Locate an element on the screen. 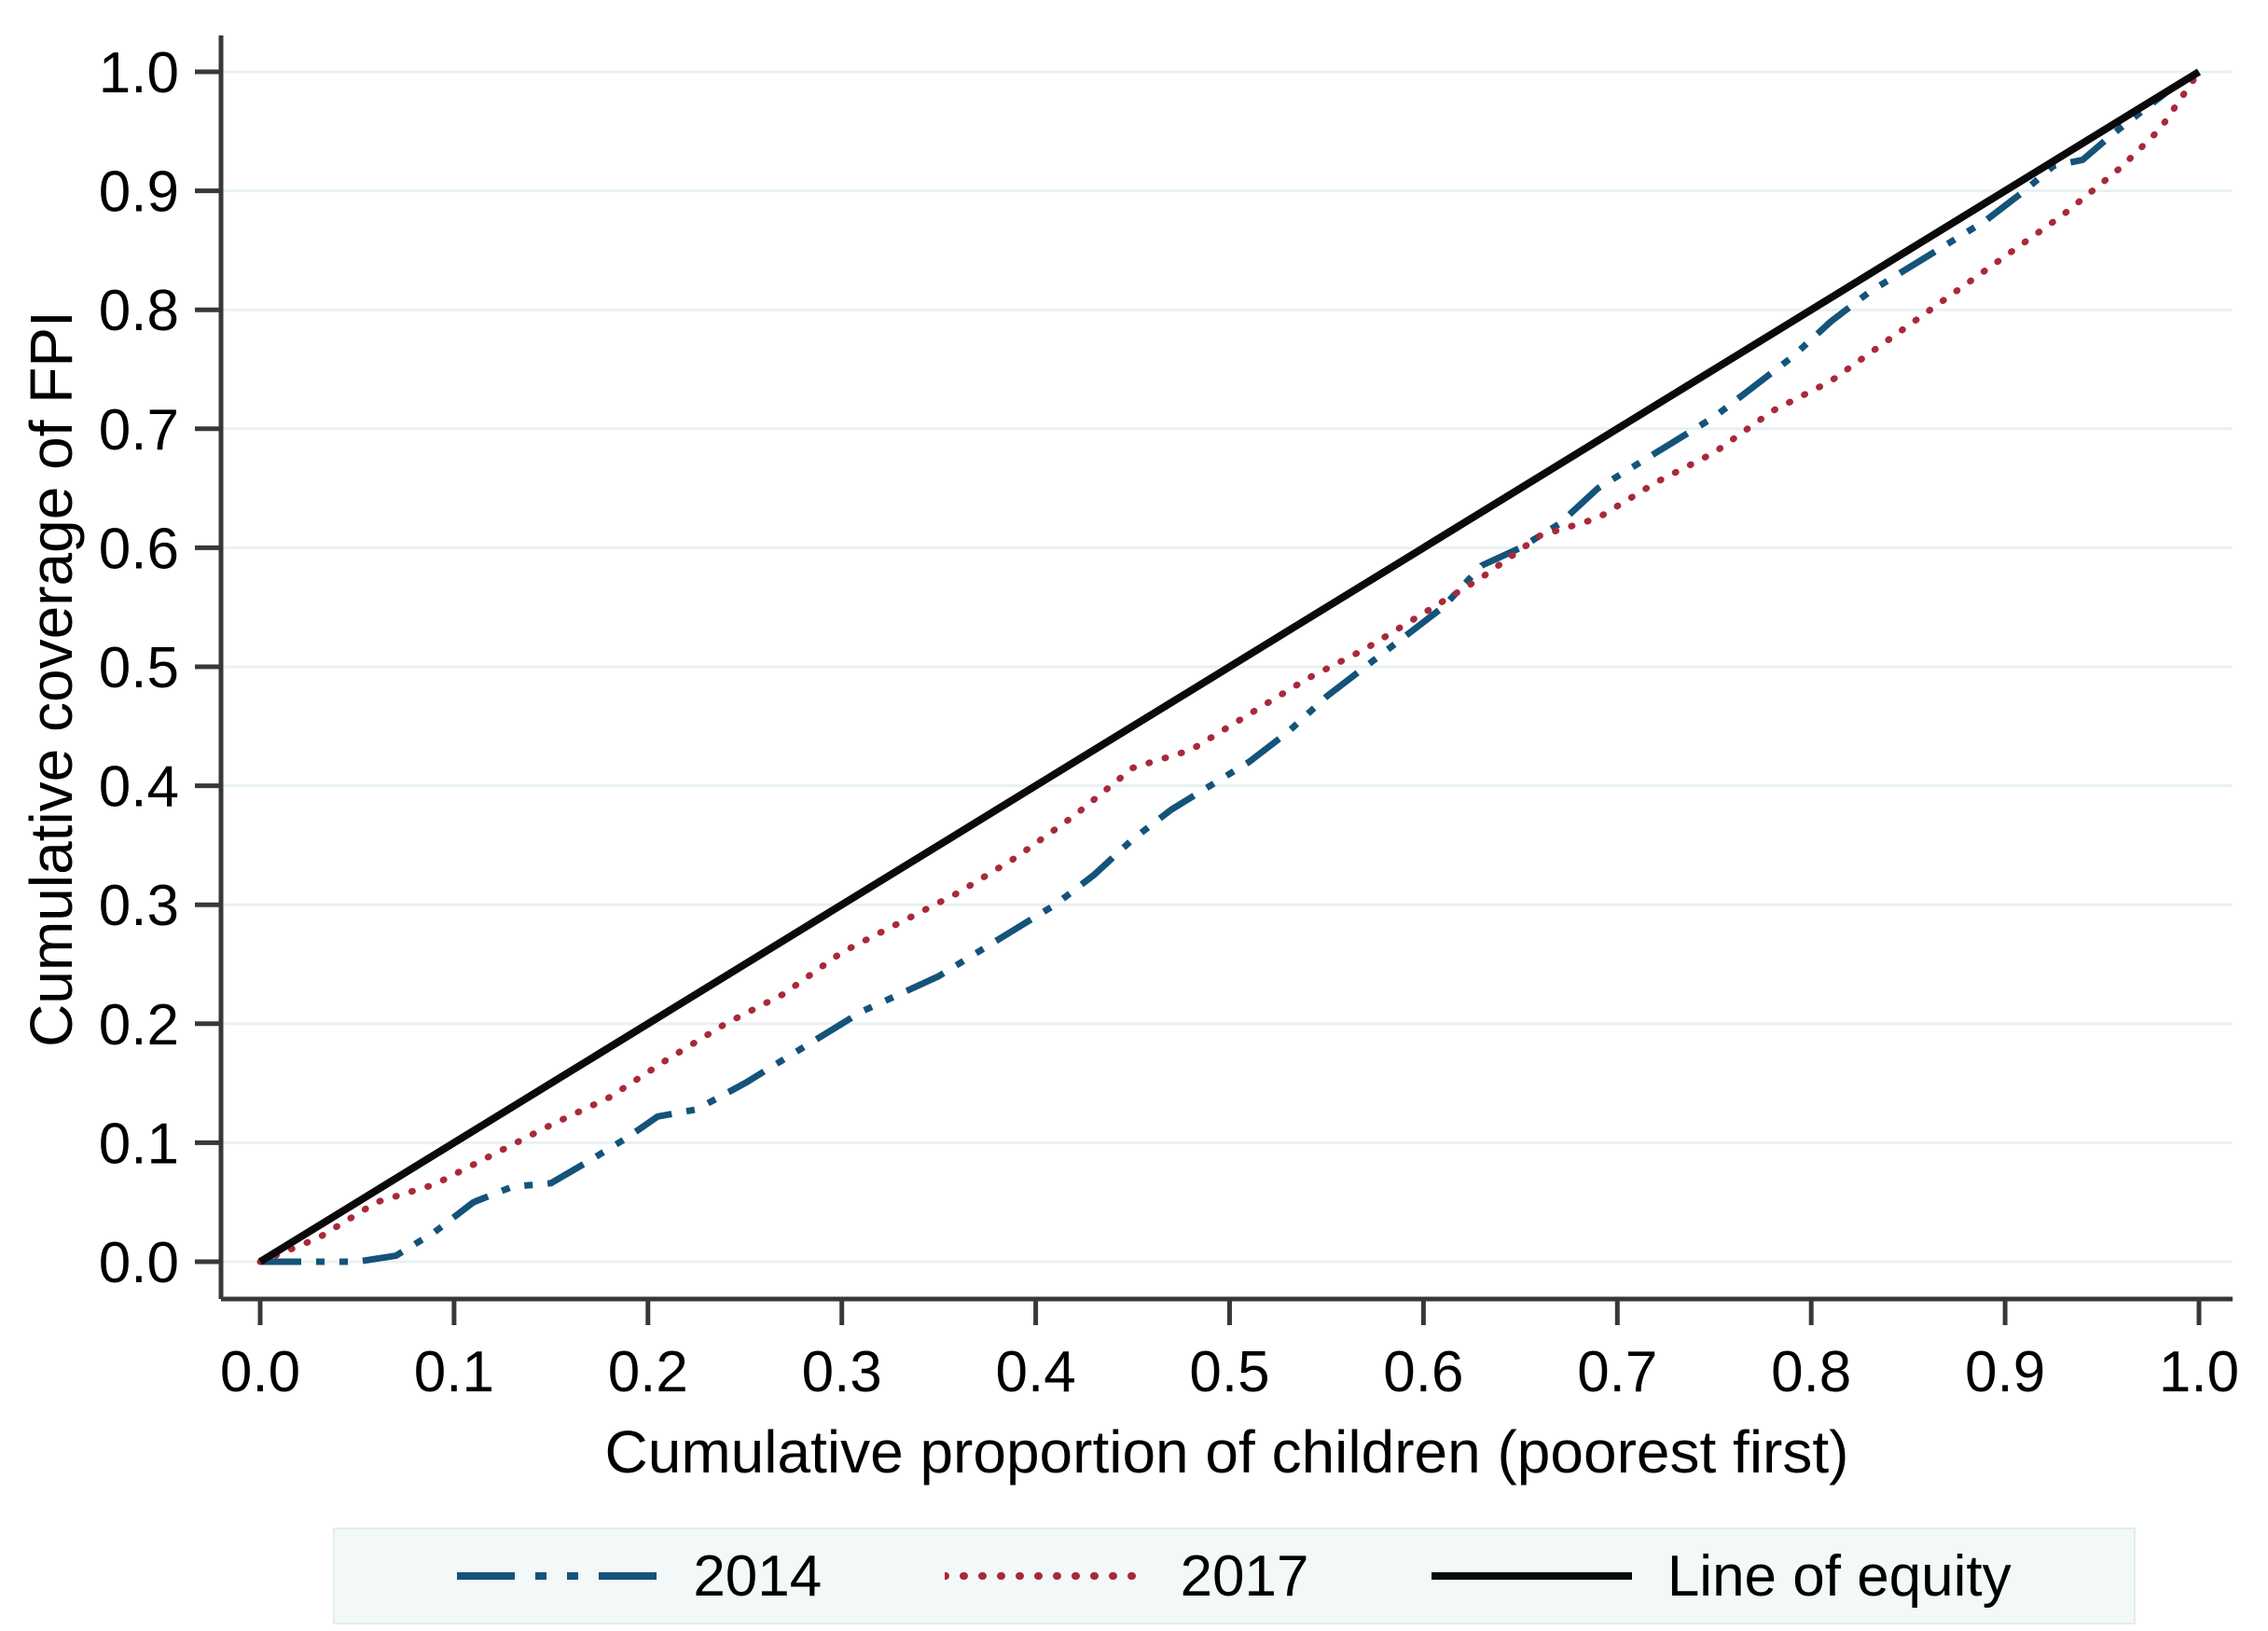 This screenshot has width=2268, height=1631. x-tick-label-0.5: 0.5 is located at coordinates (1229, 1372).